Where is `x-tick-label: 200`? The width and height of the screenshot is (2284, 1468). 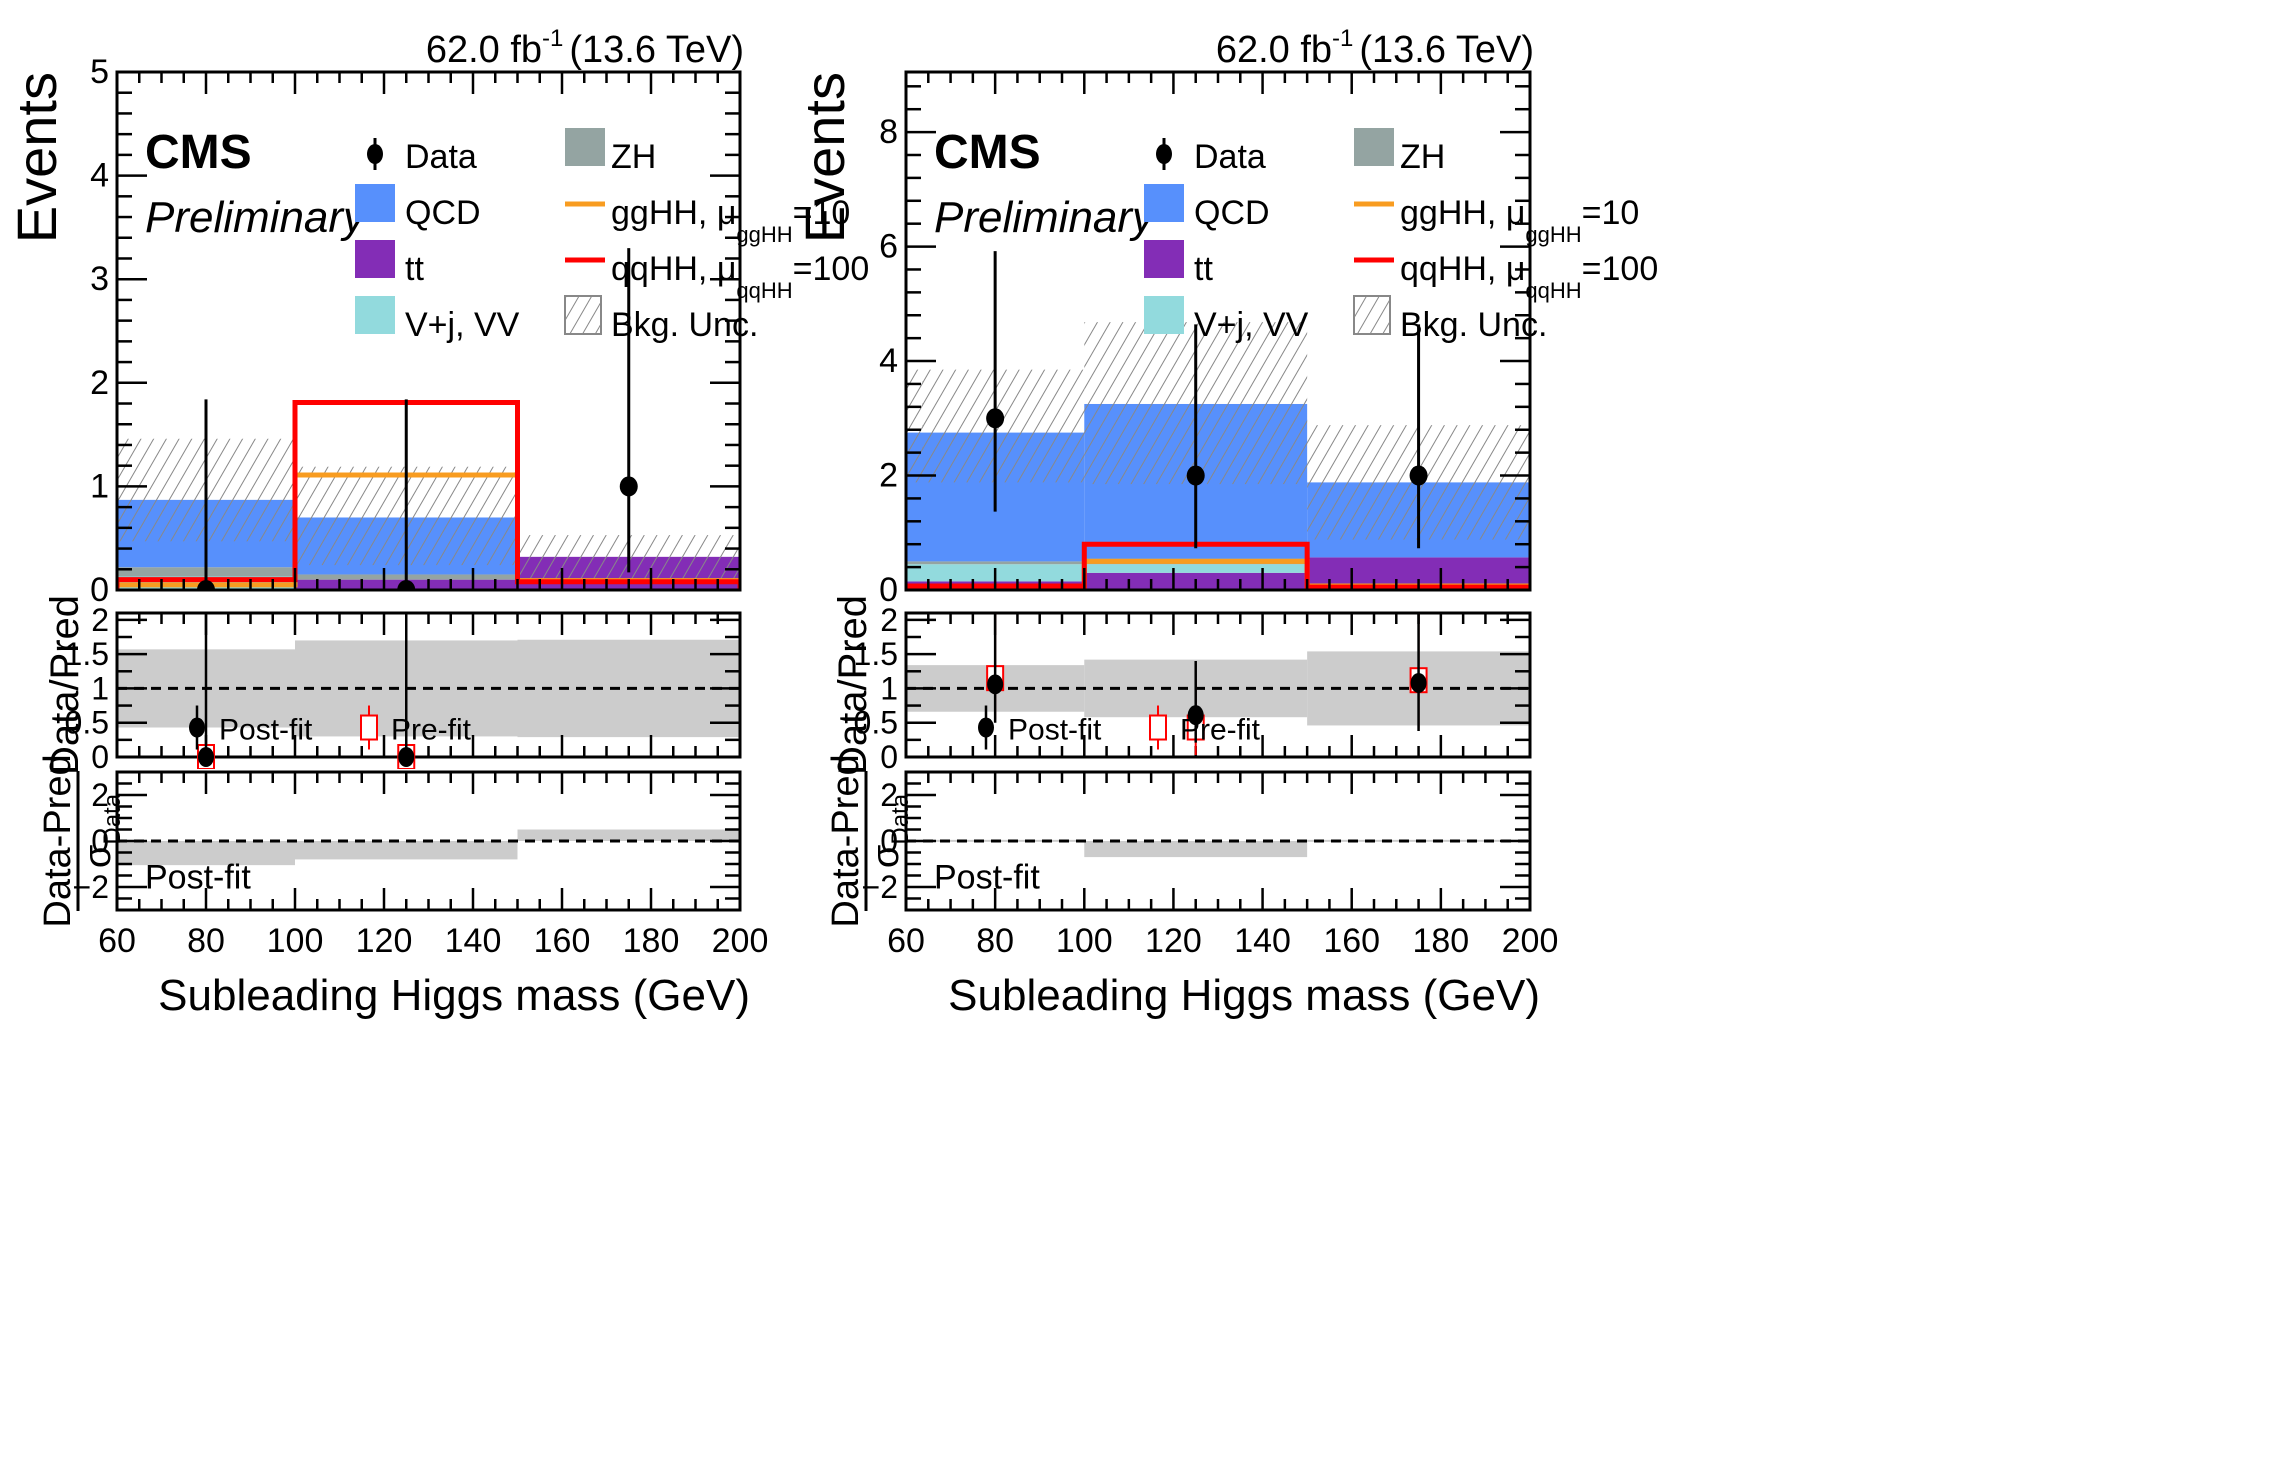 x-tick-label: 200 is located at coordinates (1530, 941).